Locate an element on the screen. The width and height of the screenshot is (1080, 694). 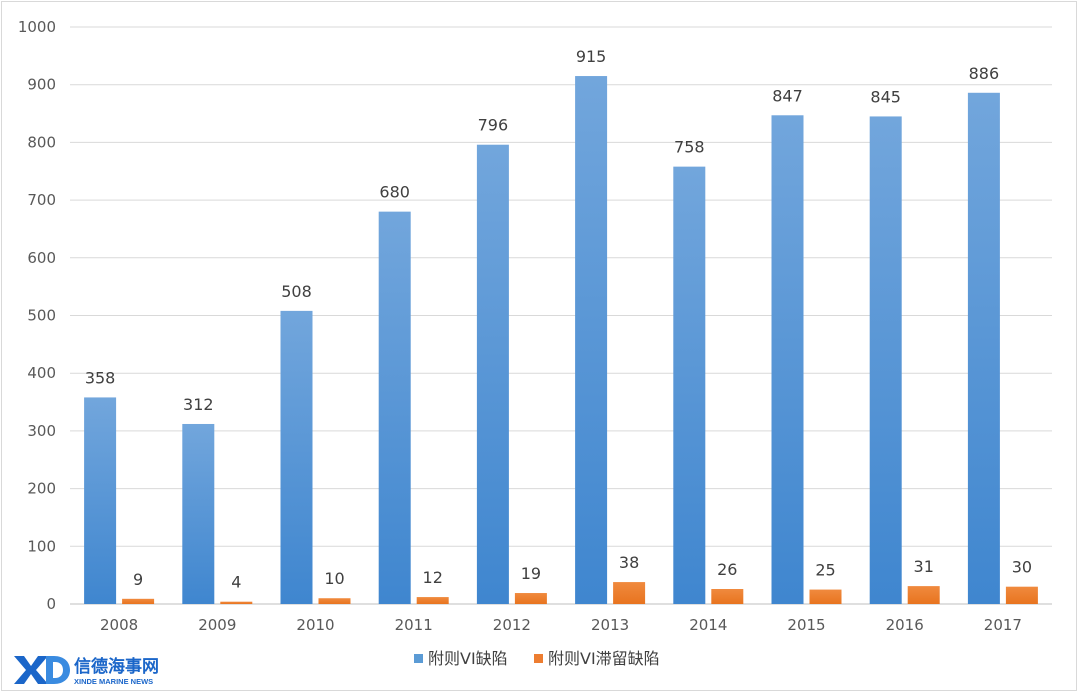
bar-annex-vi-deficiency-2016 is located at coordinates (885, 360).